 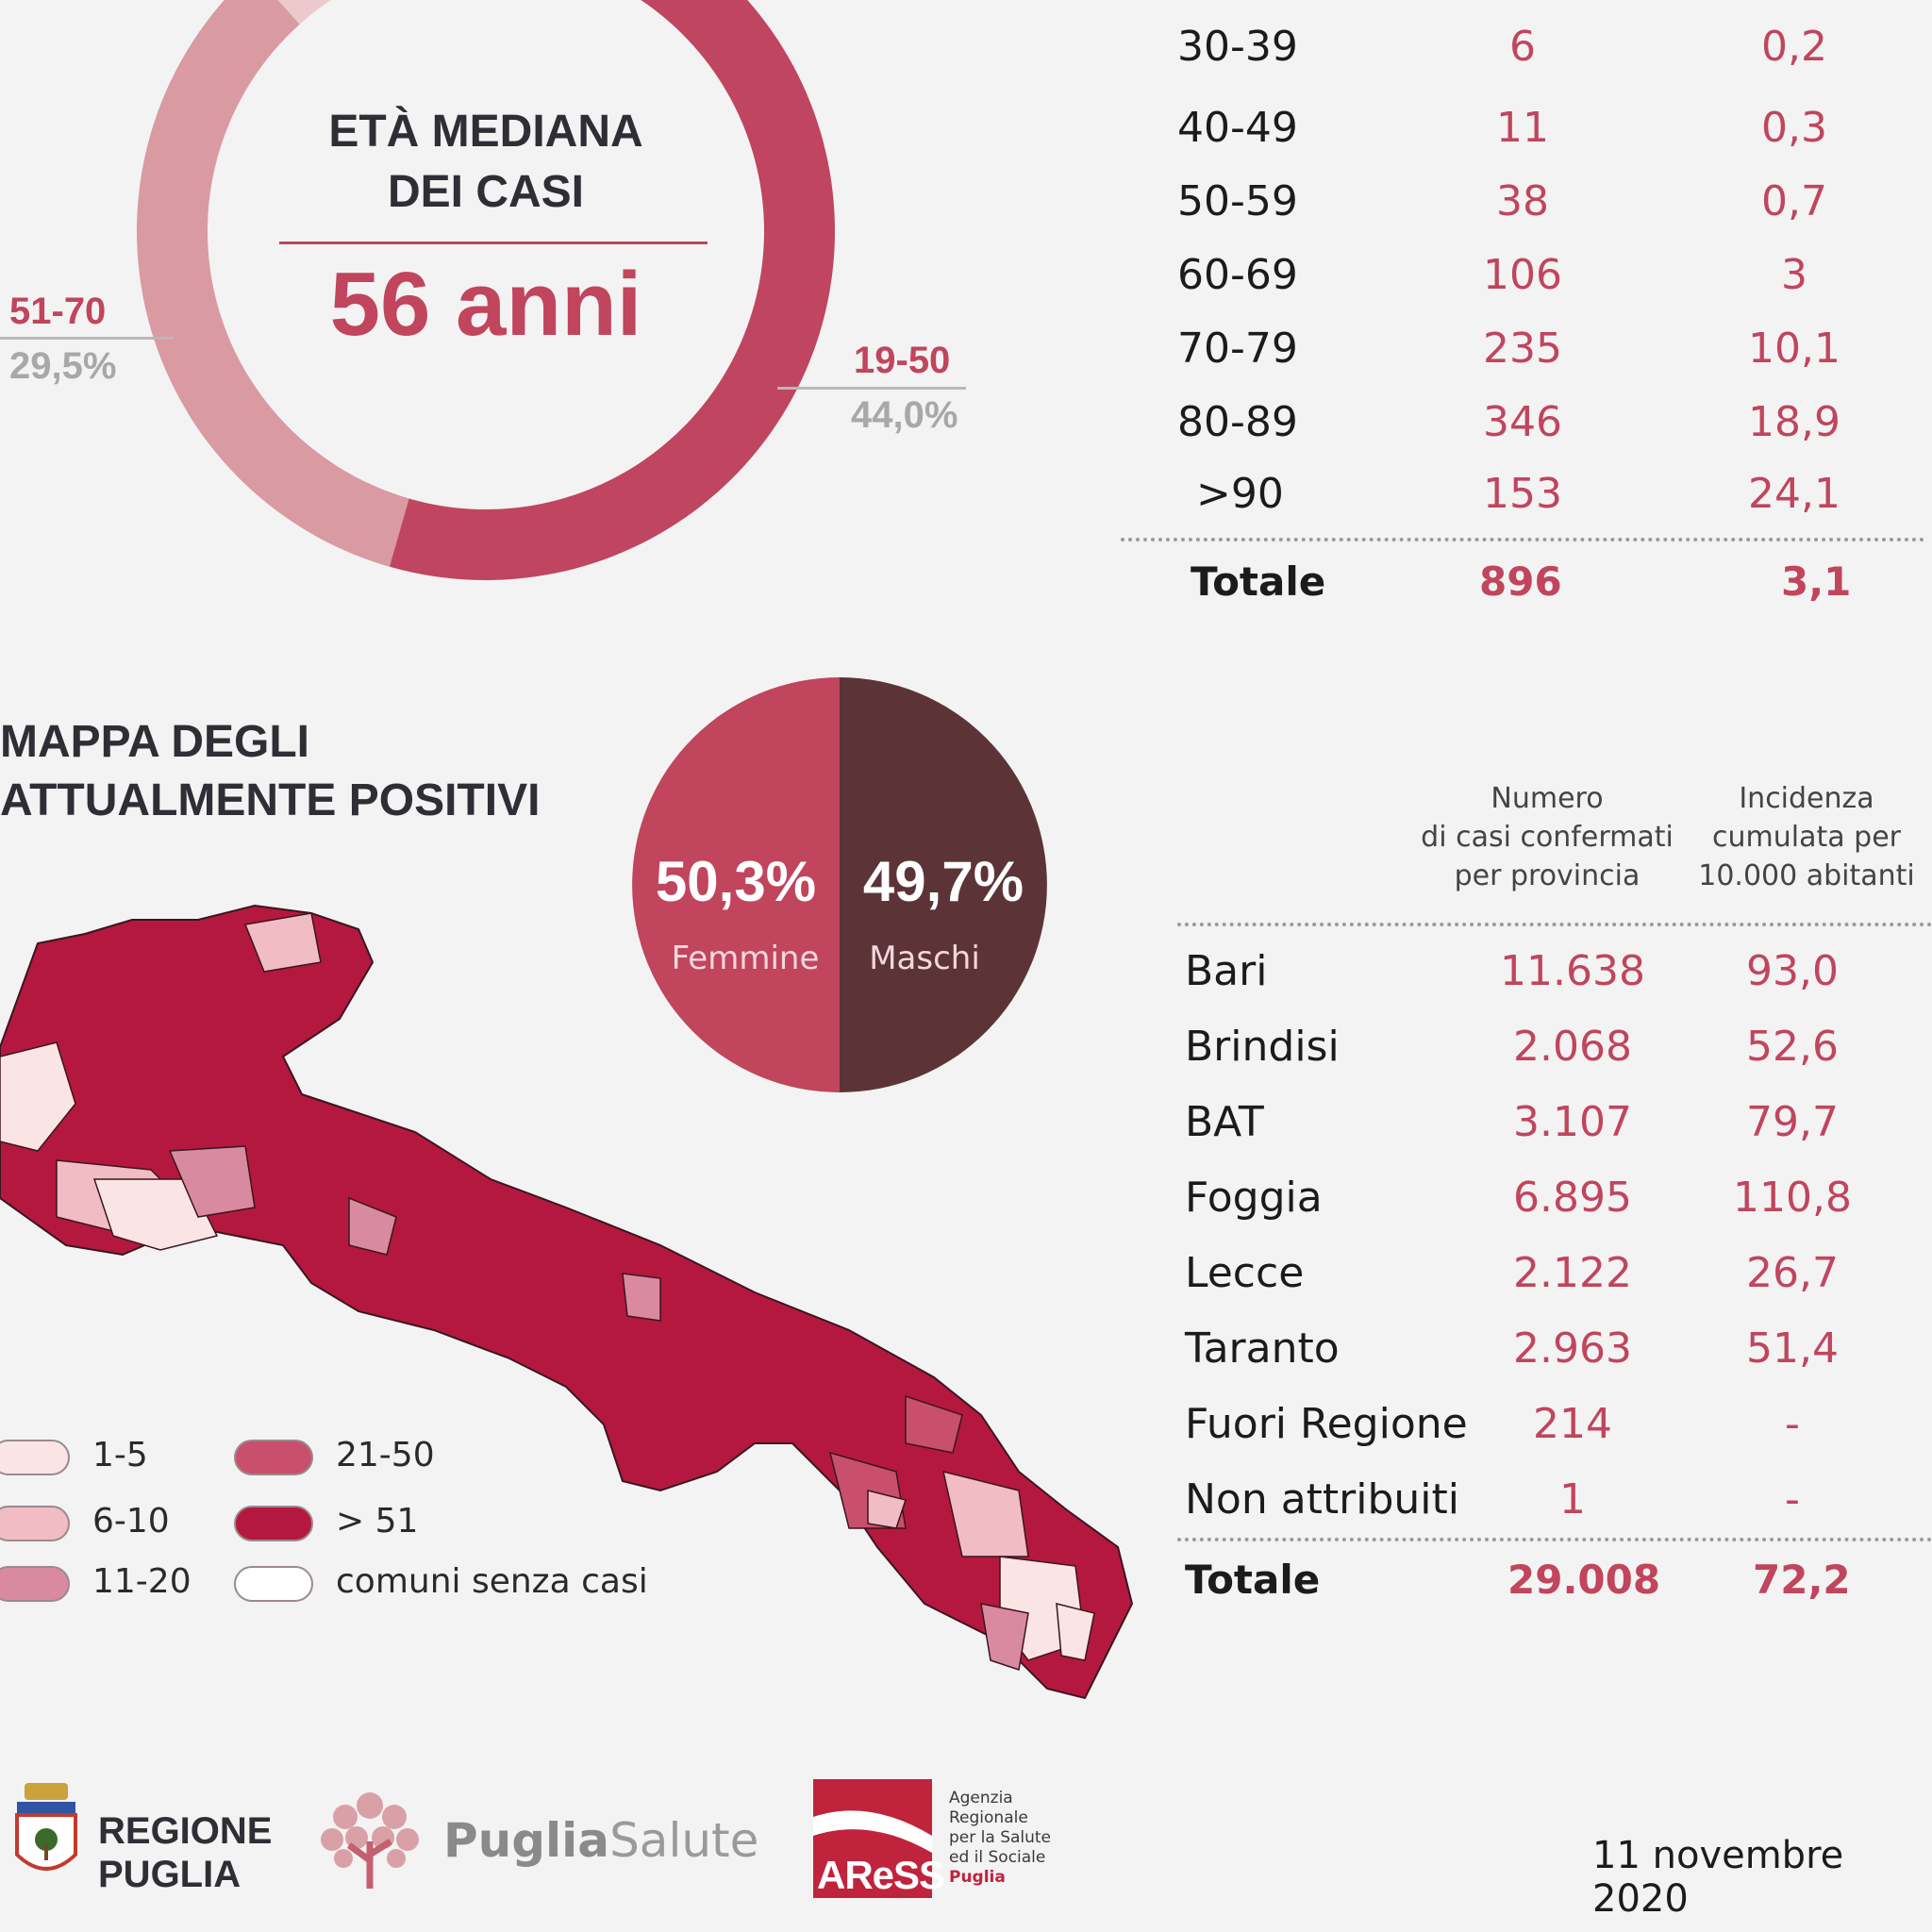 I want to click on age-cell: 80-89, so click(x=1238, y=422).